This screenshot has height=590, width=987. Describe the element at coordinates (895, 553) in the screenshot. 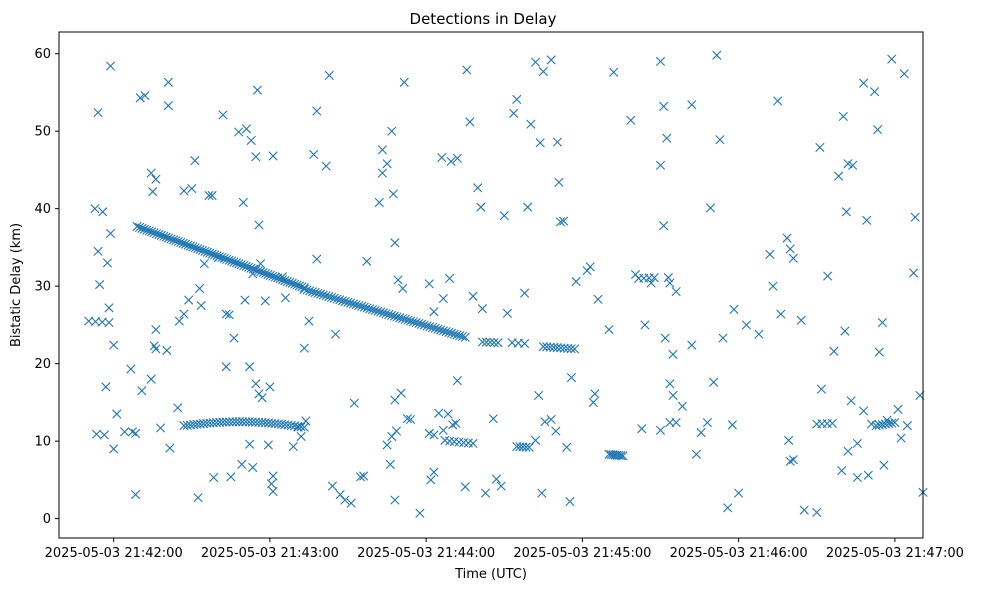

I see `x-tick-label: 2025-05-03 21:47:00` at that location.